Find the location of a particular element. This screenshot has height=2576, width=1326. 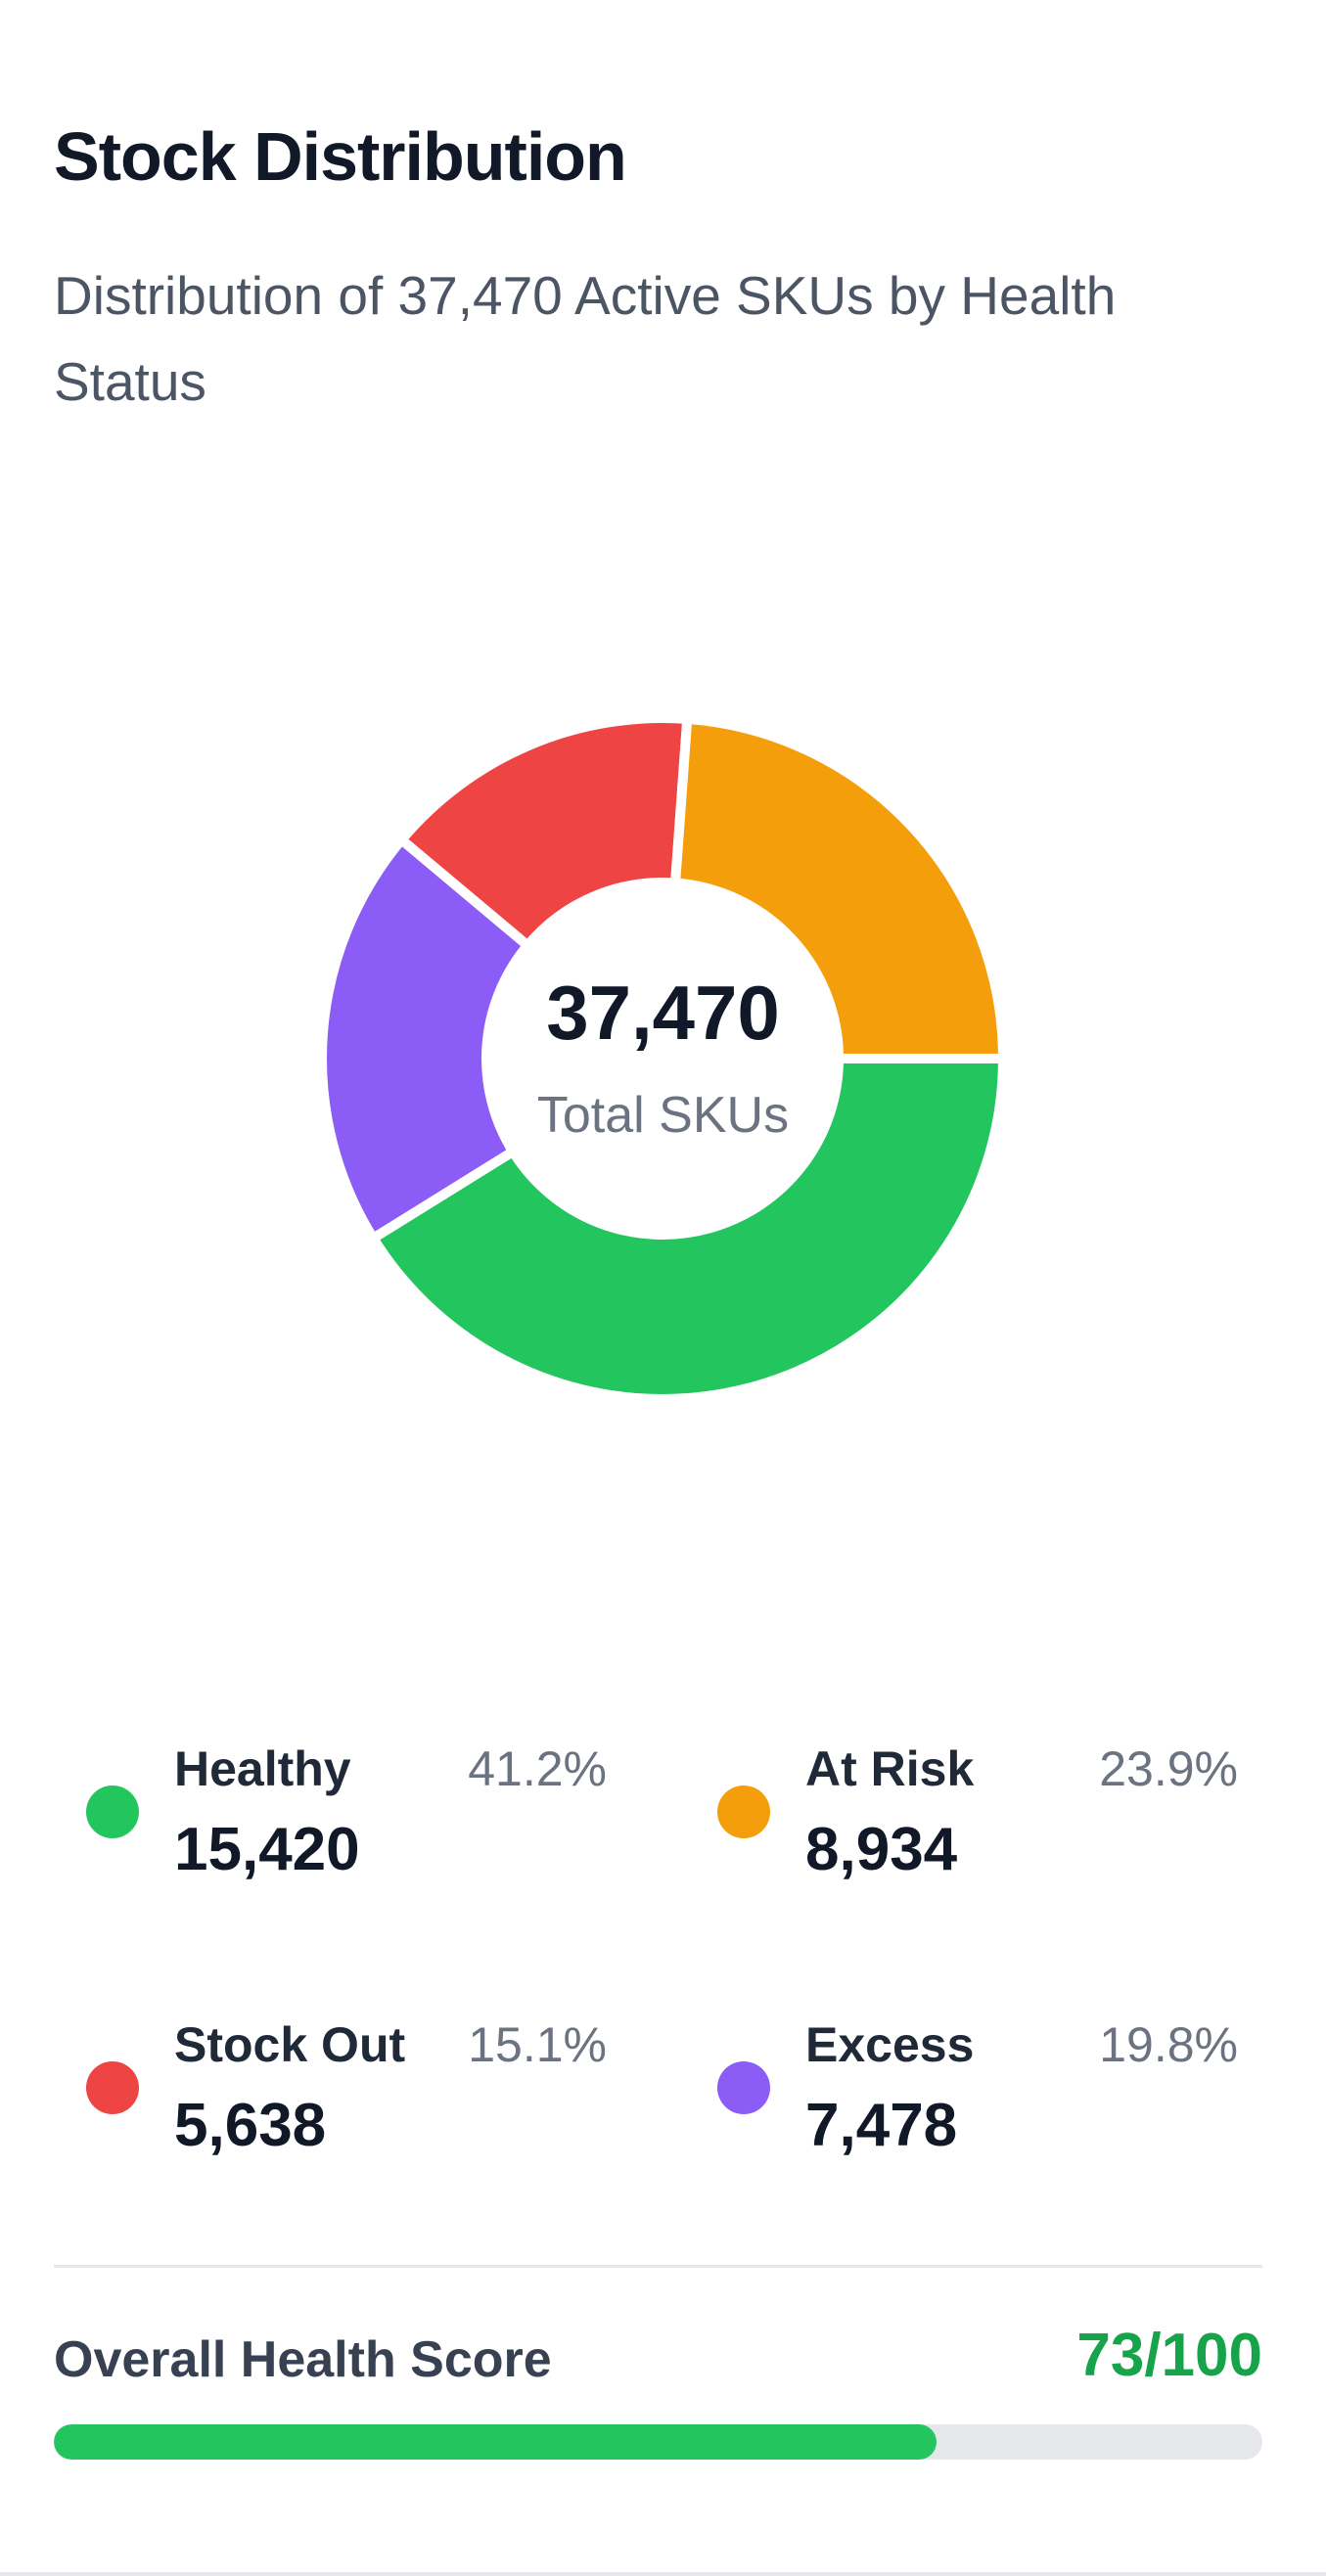

legend-item-excess: Excess 19.8% 7,478 is located at coordinates (961, 2085).